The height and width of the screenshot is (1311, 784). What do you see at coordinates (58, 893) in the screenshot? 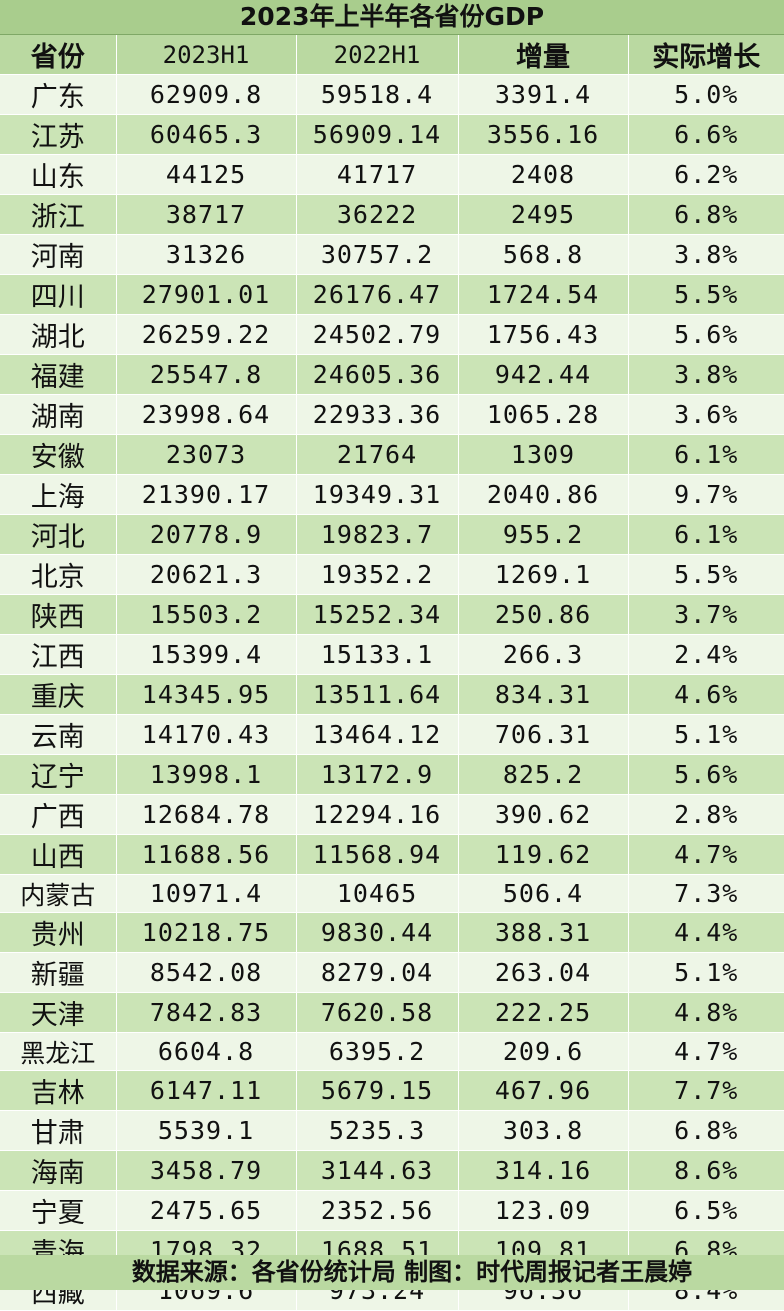
I see `province-cell: 内蒙古` at bounding box center [58, 893].